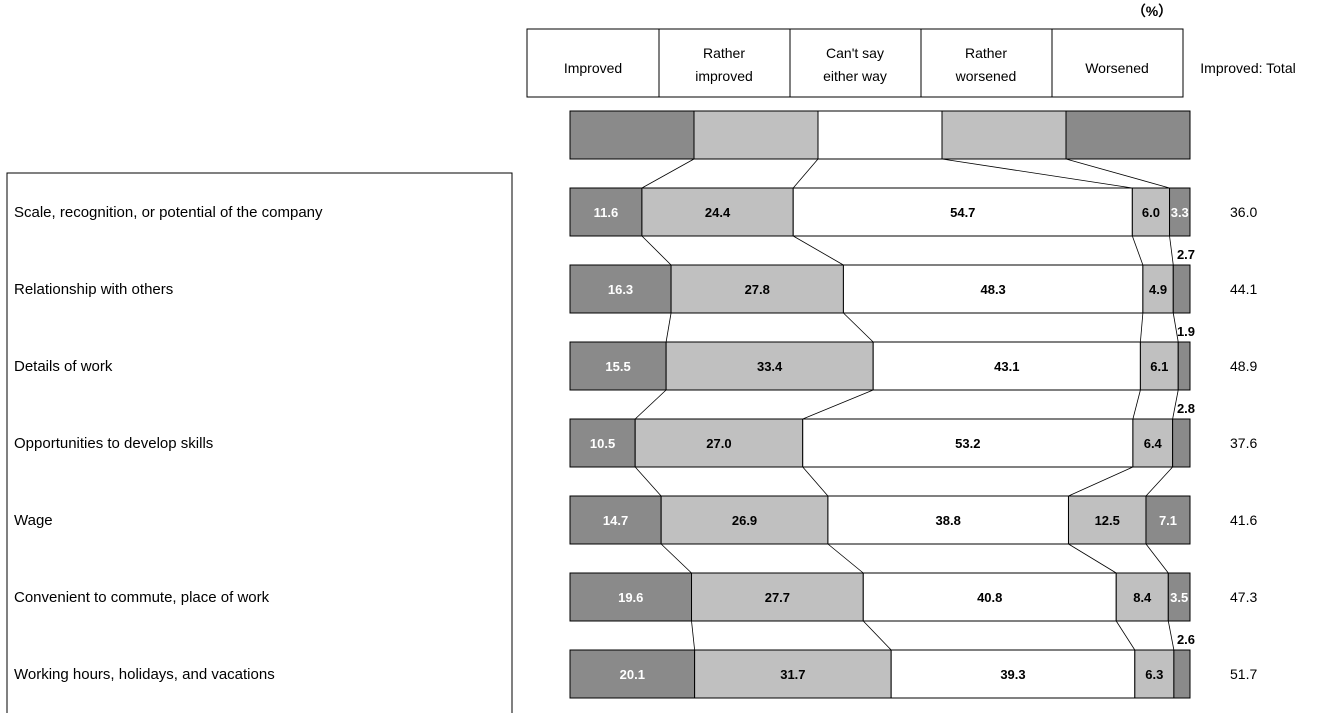  I want to click on data-label: 10.5, so click(602, 443).